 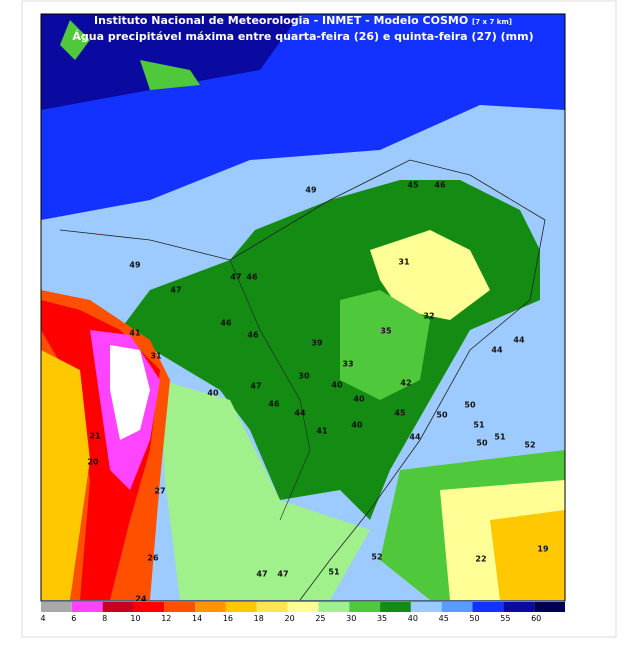 I want to click on pacific-yellow, so click(x=65, y=475).